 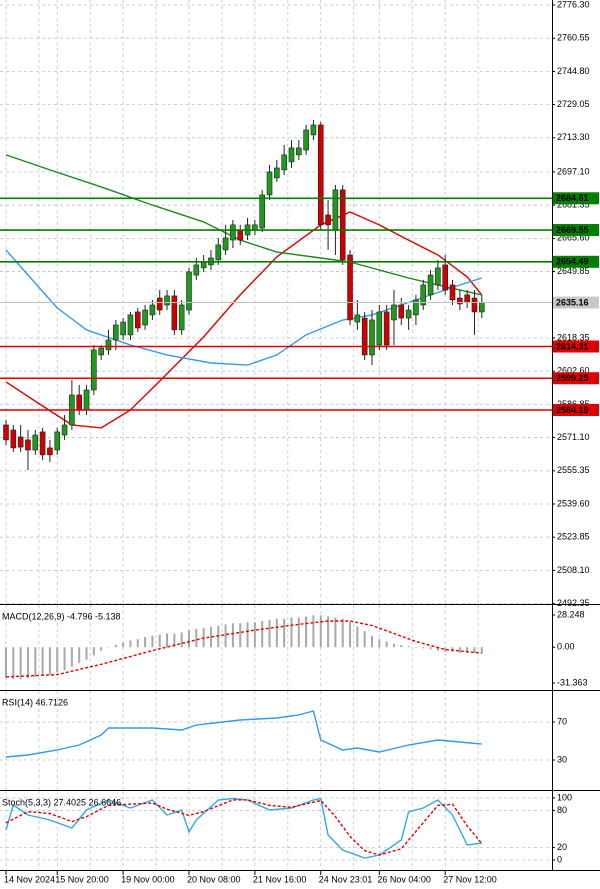 I want to click on y-tick-label: 0, so click(x=559, y=859).